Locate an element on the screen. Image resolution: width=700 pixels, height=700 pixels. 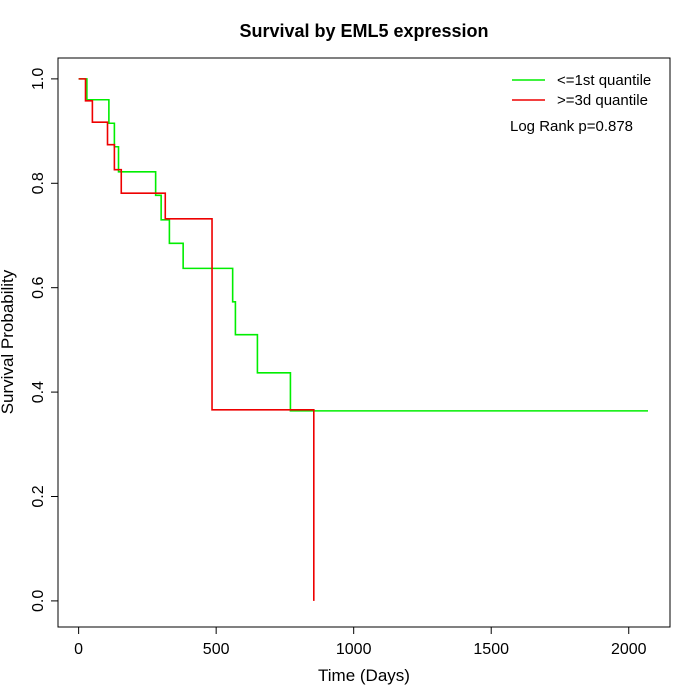
y-tick-label: 0.0 is located at coordinates (38, 601).